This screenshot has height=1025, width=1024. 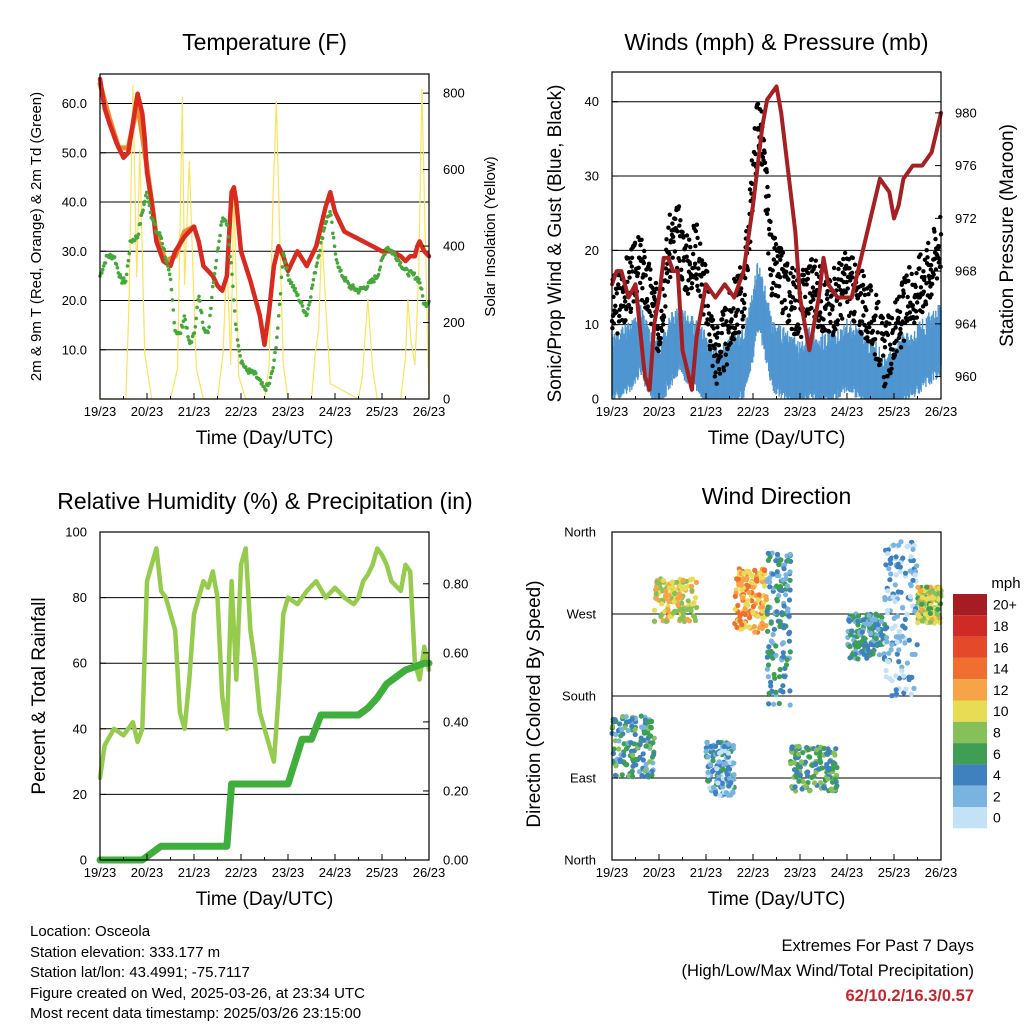 What do you see at coordinates (753, 411) in the screenshot?
I see `winds-xtick-label: 22/23` at bounding box center [753, 411].